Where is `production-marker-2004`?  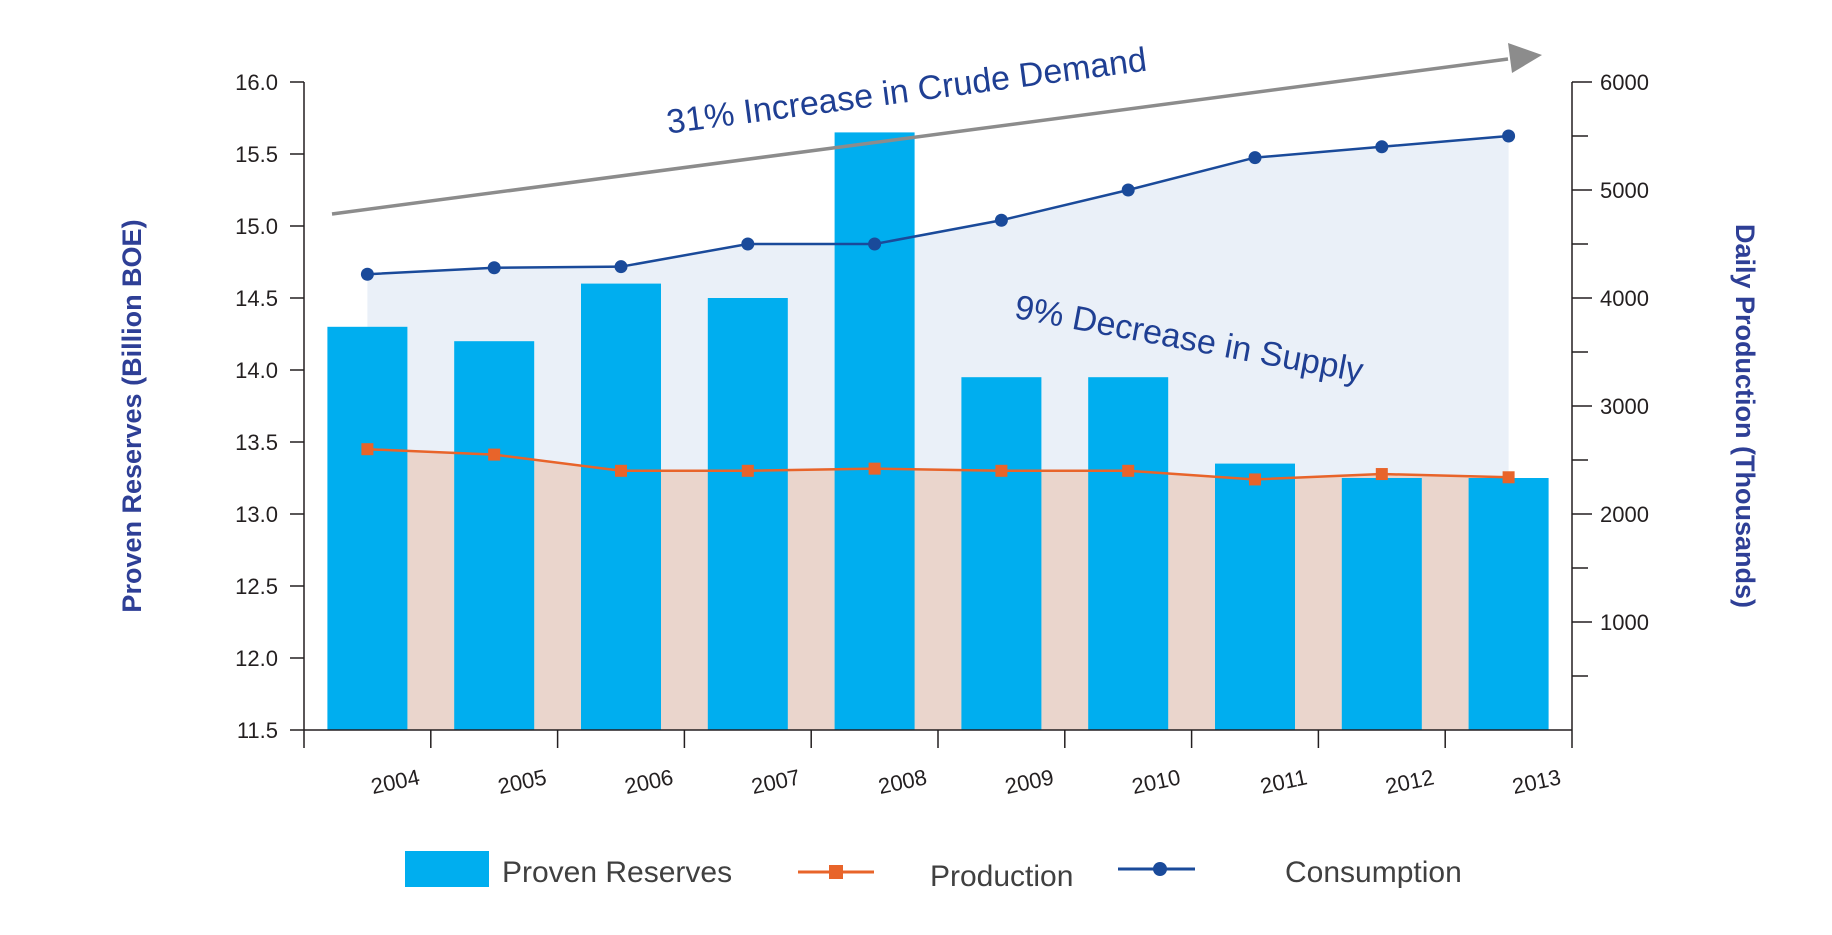
production-marker-2004 is located at coordinates (367, 449).